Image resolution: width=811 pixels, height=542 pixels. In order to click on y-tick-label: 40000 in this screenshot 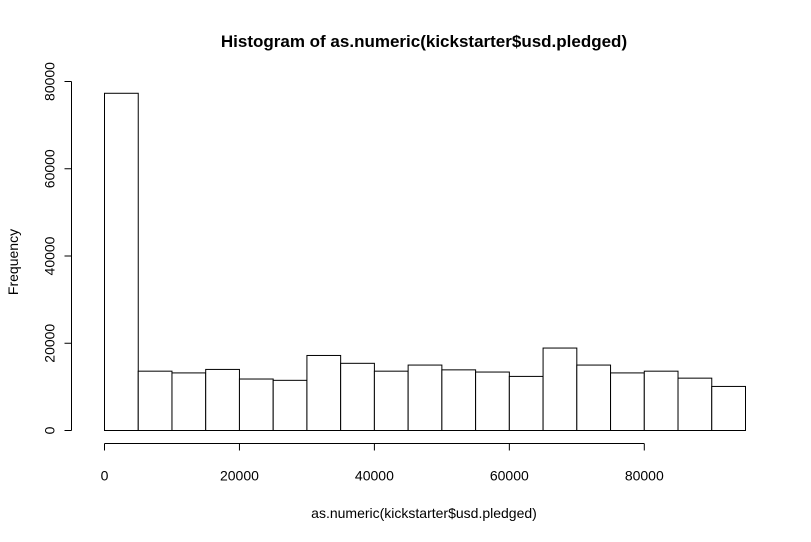, I will do `click(50, 255)`.